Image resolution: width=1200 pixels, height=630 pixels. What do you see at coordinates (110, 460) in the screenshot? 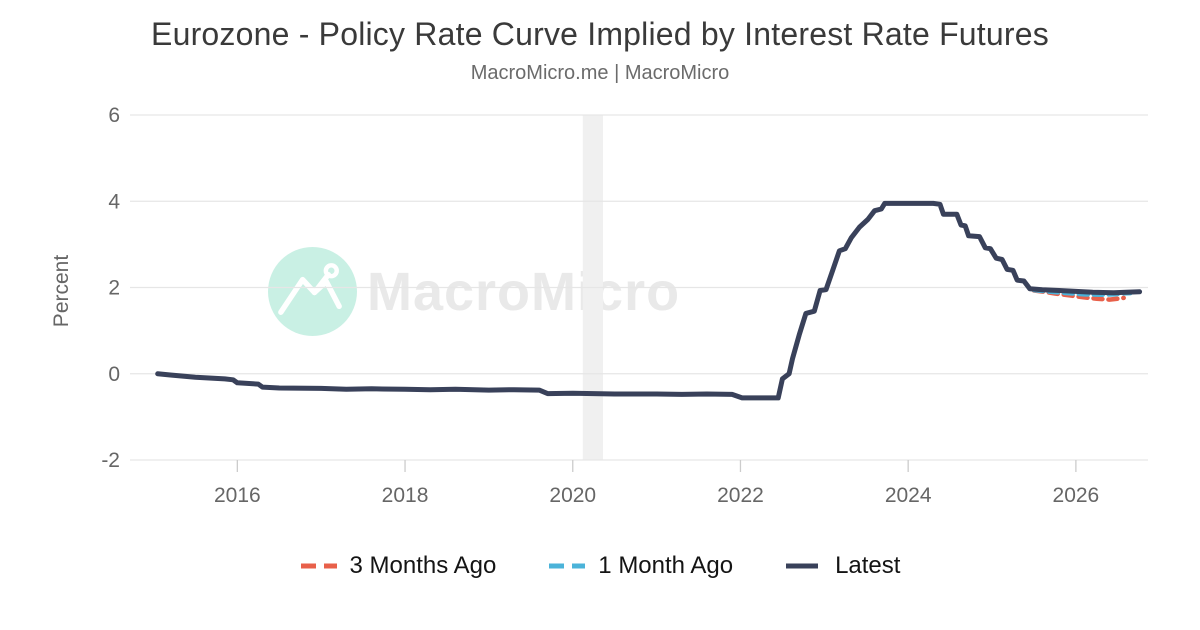
I see `y-tick-label: -2` at bounding box center [110, 460].